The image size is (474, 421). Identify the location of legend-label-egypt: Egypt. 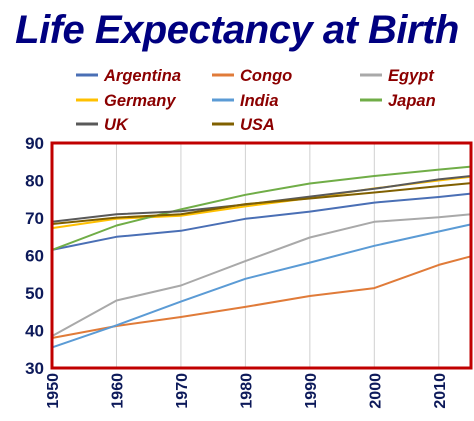
(411, 76).